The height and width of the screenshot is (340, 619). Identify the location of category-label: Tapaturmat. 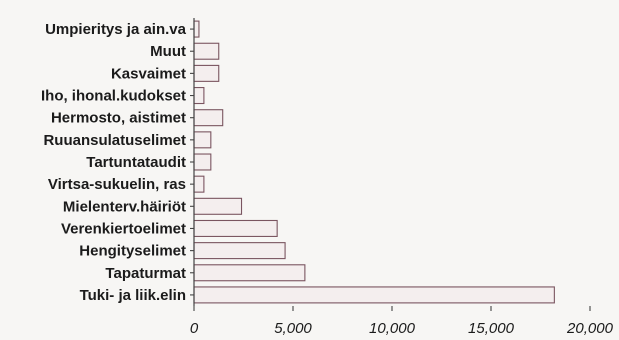
(145, 273).